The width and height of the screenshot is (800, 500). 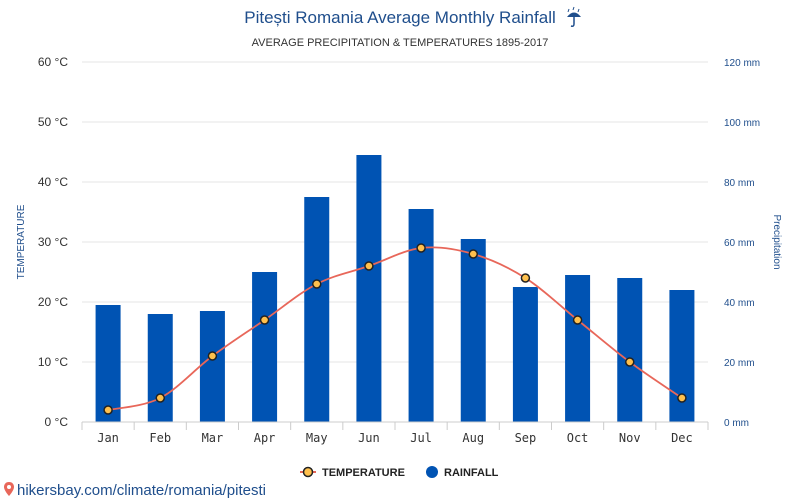 I want to click on rainfall-marker-icon, so click(x=432, y=472).